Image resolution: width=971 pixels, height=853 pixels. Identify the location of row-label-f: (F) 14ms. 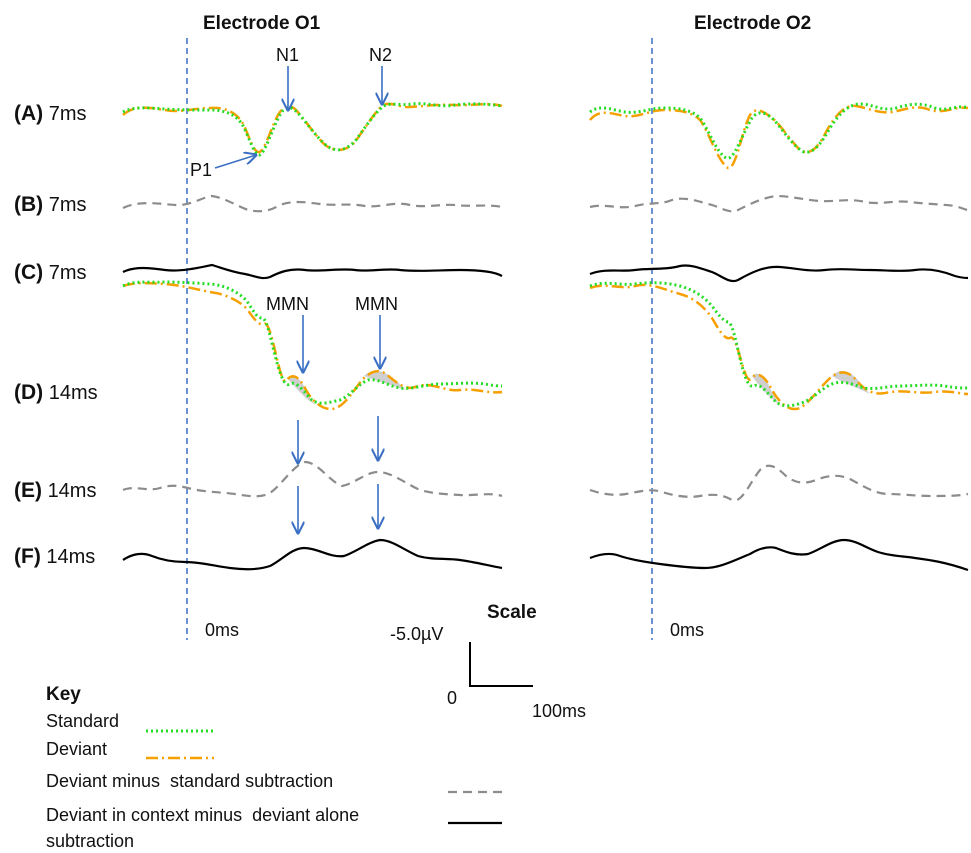
(55, 556).